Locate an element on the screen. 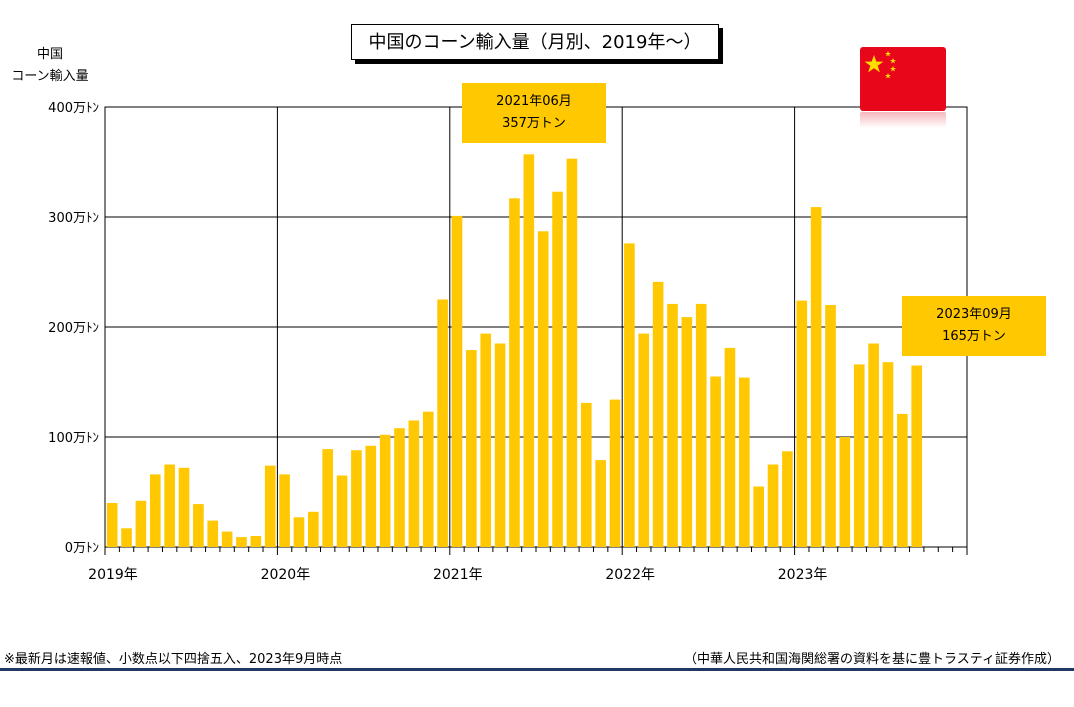 This screenshot has height=707, width=1074. x-tick-label: 2020年 is located at coordinates (286, 575).